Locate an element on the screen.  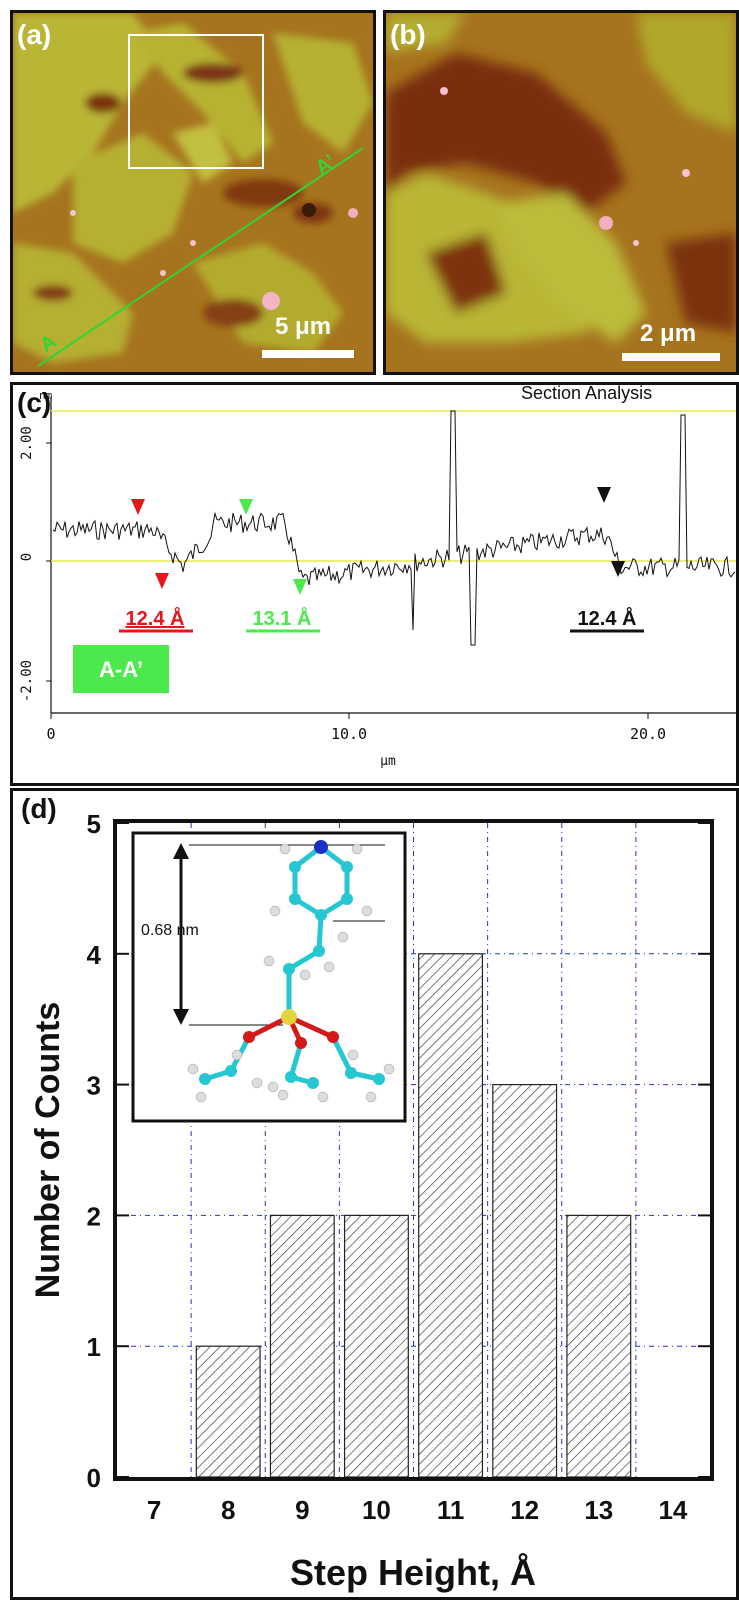
section-line is located at coordinates (200, 257).